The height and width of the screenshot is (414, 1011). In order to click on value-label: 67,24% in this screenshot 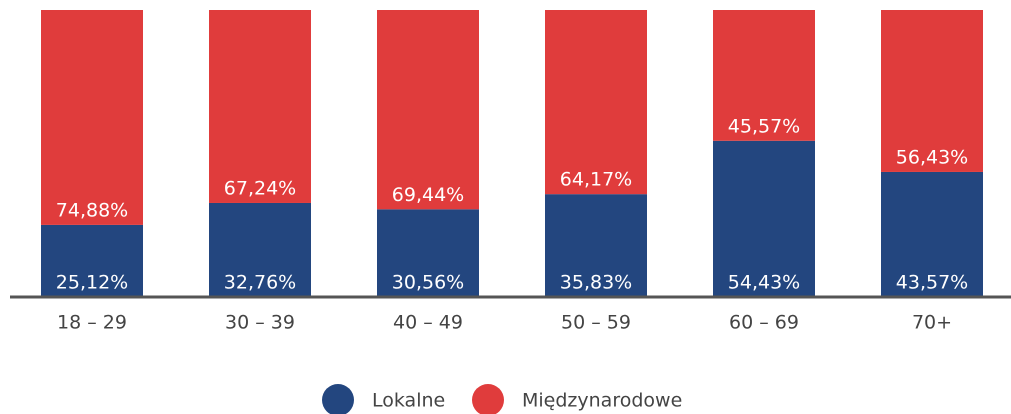, I will do `click(260, 188)`.